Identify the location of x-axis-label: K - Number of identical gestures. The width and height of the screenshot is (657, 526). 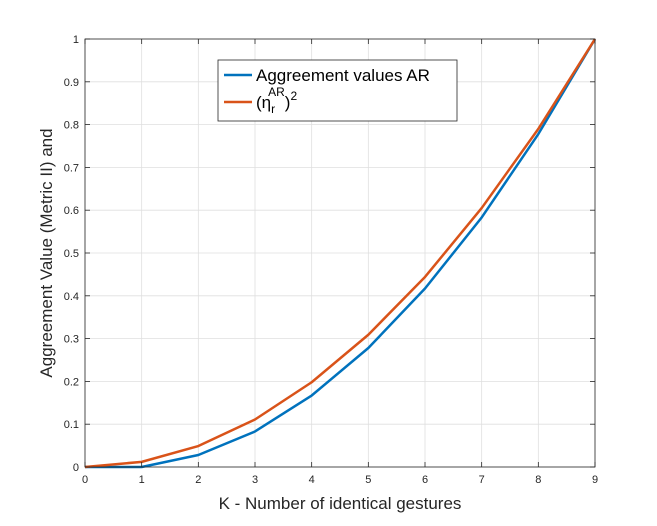
(340, 503).